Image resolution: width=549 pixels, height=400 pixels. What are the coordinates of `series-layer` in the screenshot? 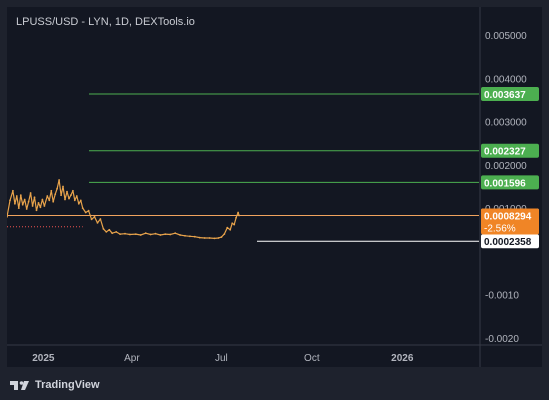 It's located at (124, 209).